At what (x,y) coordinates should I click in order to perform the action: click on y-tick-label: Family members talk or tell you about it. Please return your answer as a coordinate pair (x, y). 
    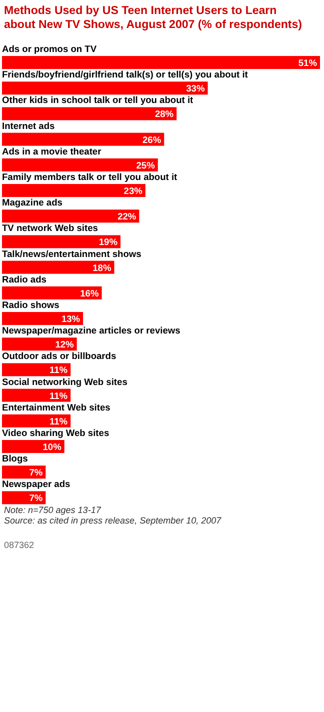
    Looking at the image, I should click on (90, 177).